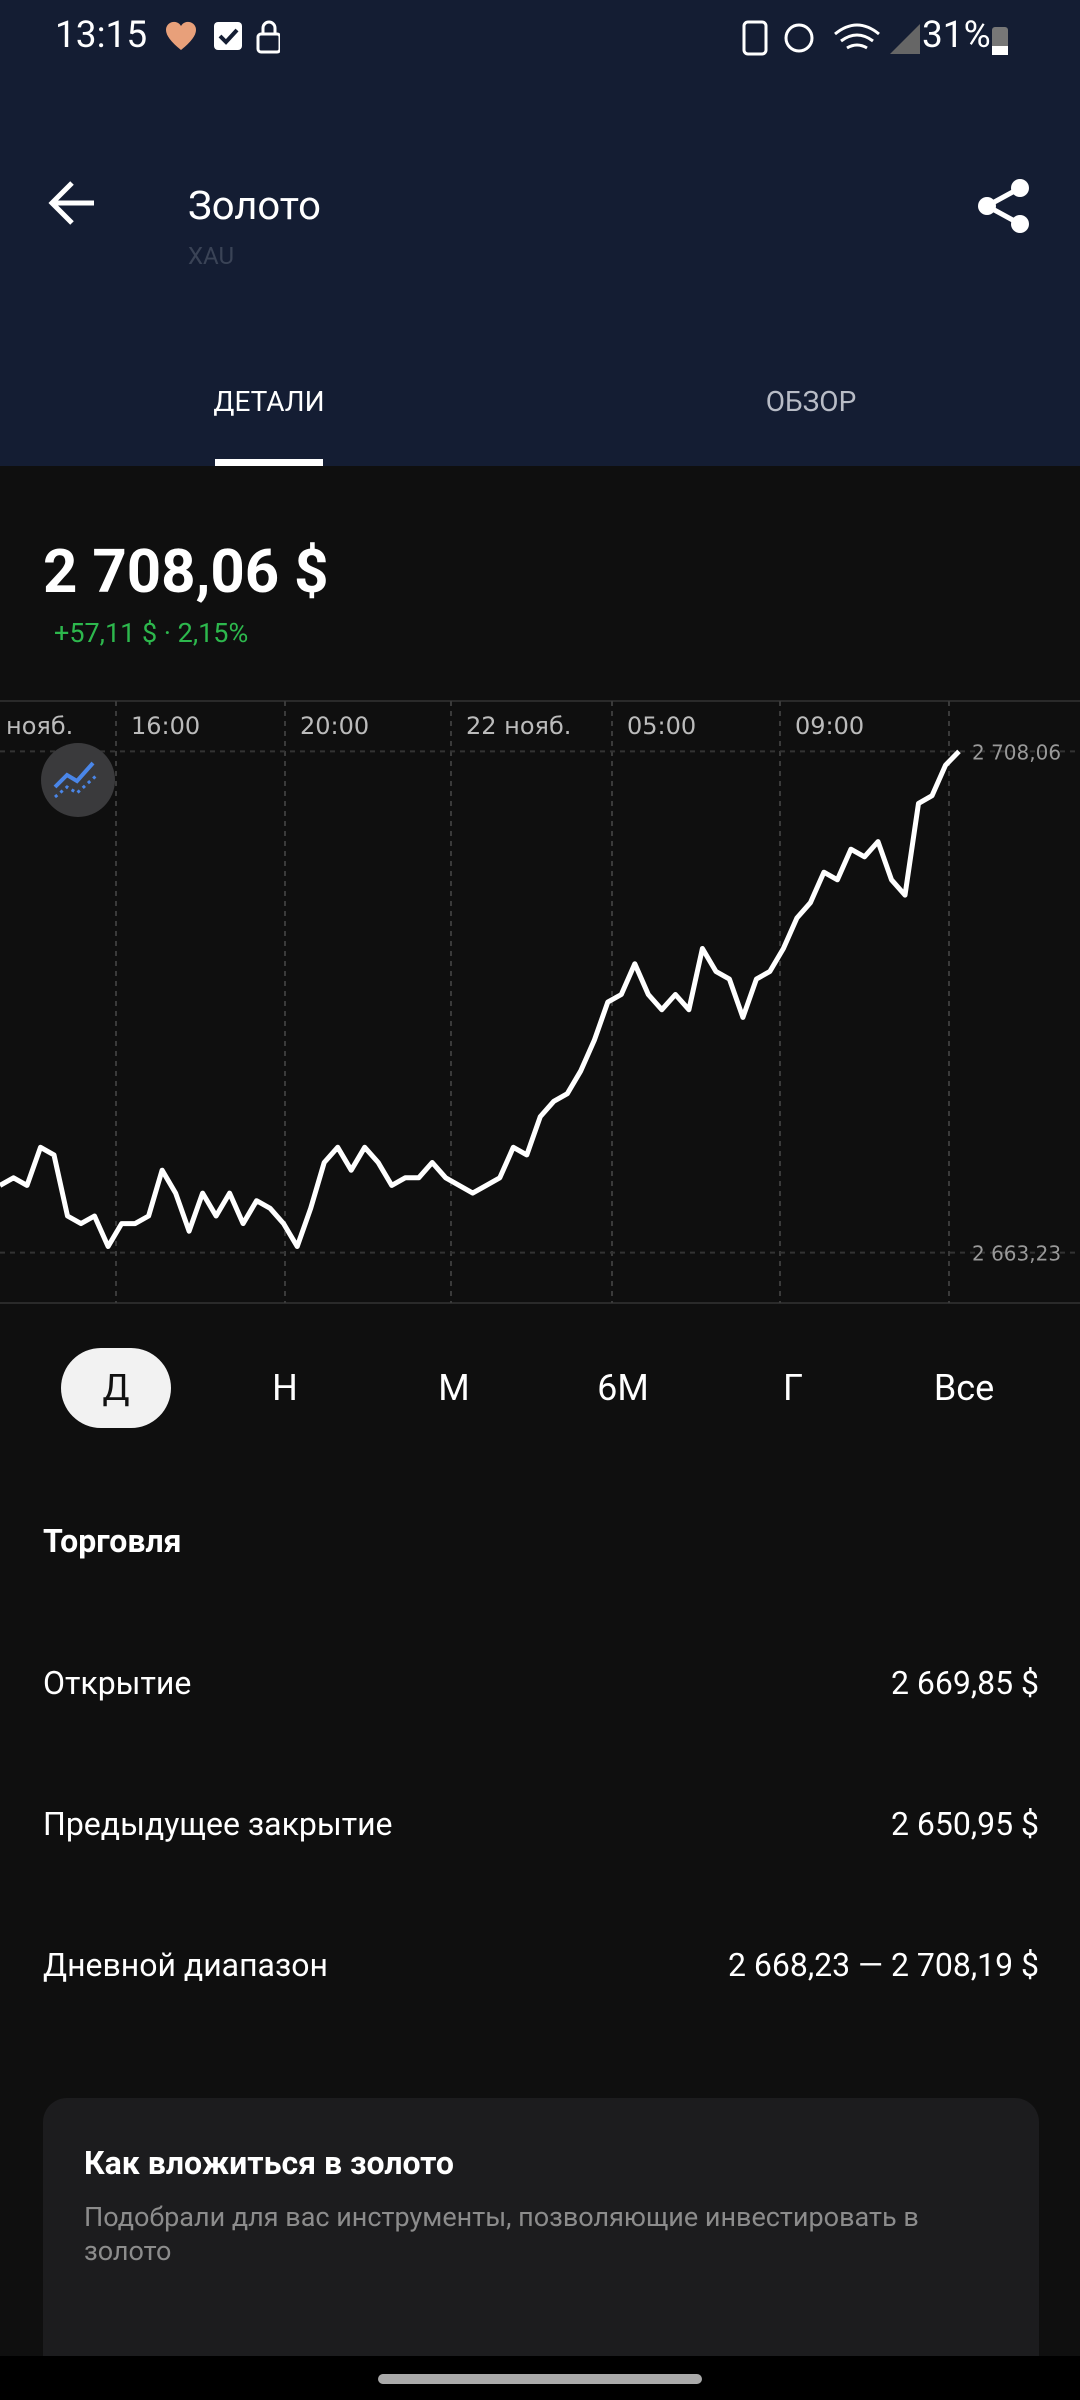 The image size is (1080, 2400). Describe the element at coordinates (334, 726) in the screenshot. I see `time-label: 20:00` at that location.